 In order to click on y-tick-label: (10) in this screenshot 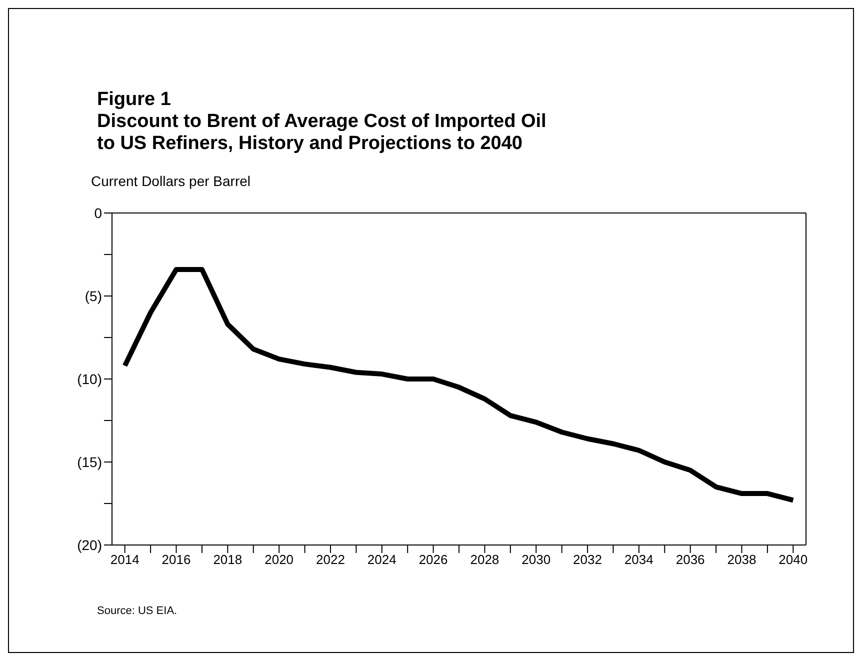, I will do `click(89, 378)`.